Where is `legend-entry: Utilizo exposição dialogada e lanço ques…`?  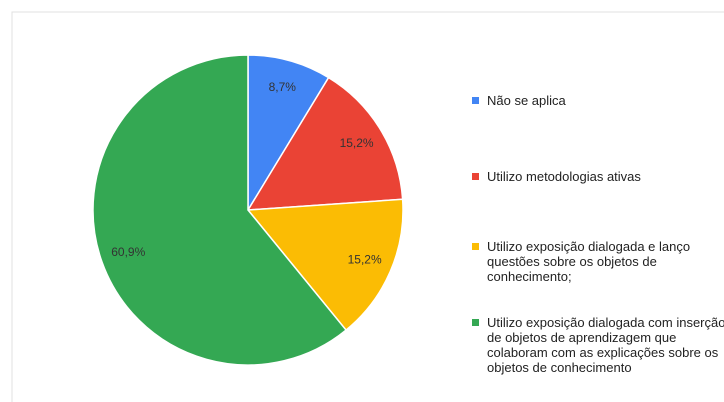 legend-entry: Utilizo exposição dialogada e lanço ques… is located at coordinates (598, 261).